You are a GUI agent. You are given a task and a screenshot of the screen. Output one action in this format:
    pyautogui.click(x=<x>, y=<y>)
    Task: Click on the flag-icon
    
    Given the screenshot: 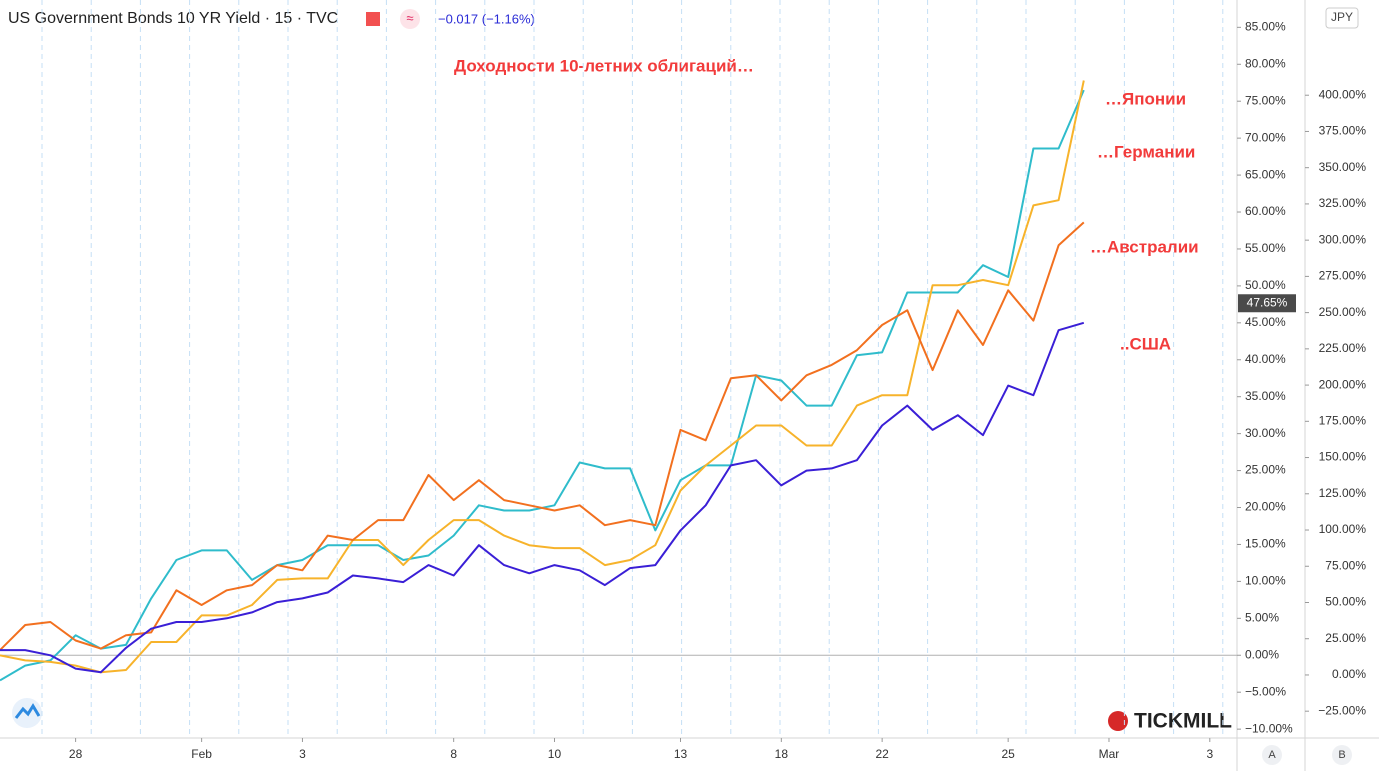 What is the action you would take?
    pyautogui.click(x=373, y=19)
    